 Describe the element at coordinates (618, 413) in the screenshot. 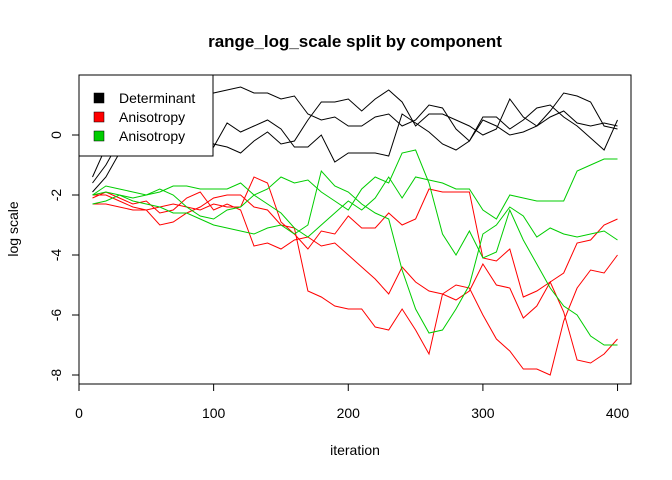

I see `x-tick-label: 400` at that location.